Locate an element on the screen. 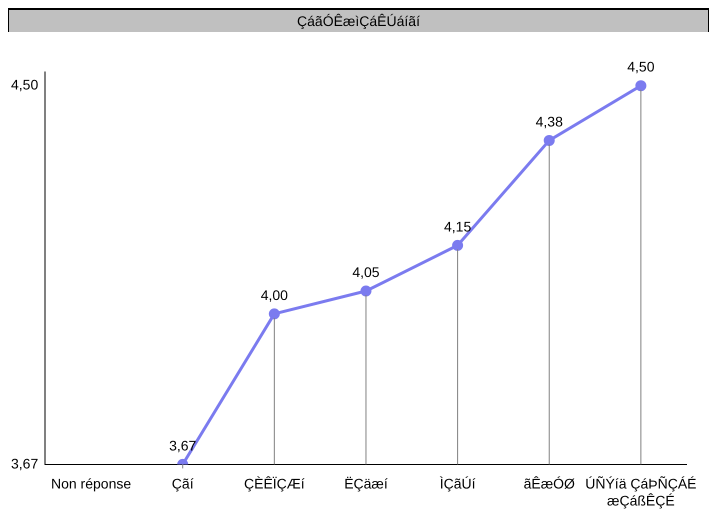 The height and width of the screenshot is (531, 717). data-label: 4,00 is located at coordinates (274, 294).